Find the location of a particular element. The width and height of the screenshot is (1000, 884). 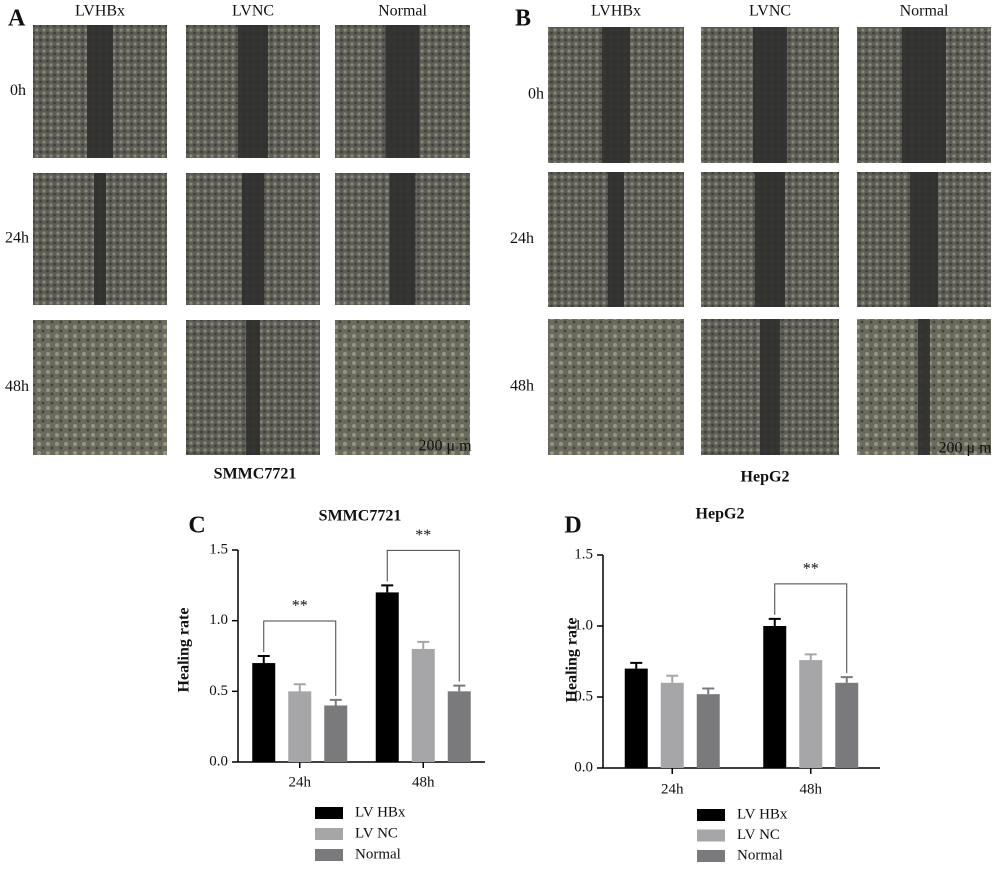

panel-letter: B is located at coordinates (523, 19).